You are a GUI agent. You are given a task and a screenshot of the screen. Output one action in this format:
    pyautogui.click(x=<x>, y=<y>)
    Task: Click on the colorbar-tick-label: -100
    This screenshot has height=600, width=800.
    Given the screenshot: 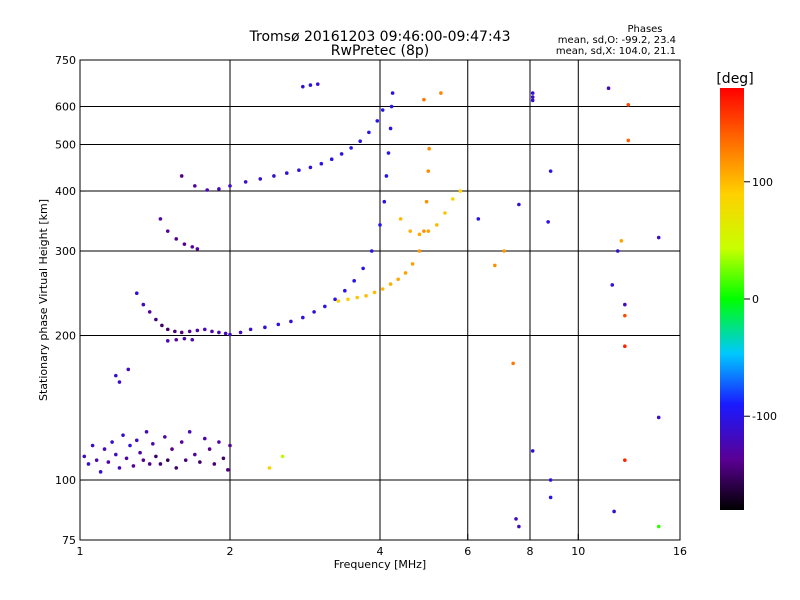 What is the action you would take?
    pyautogui.click(x=764, y=416)
    